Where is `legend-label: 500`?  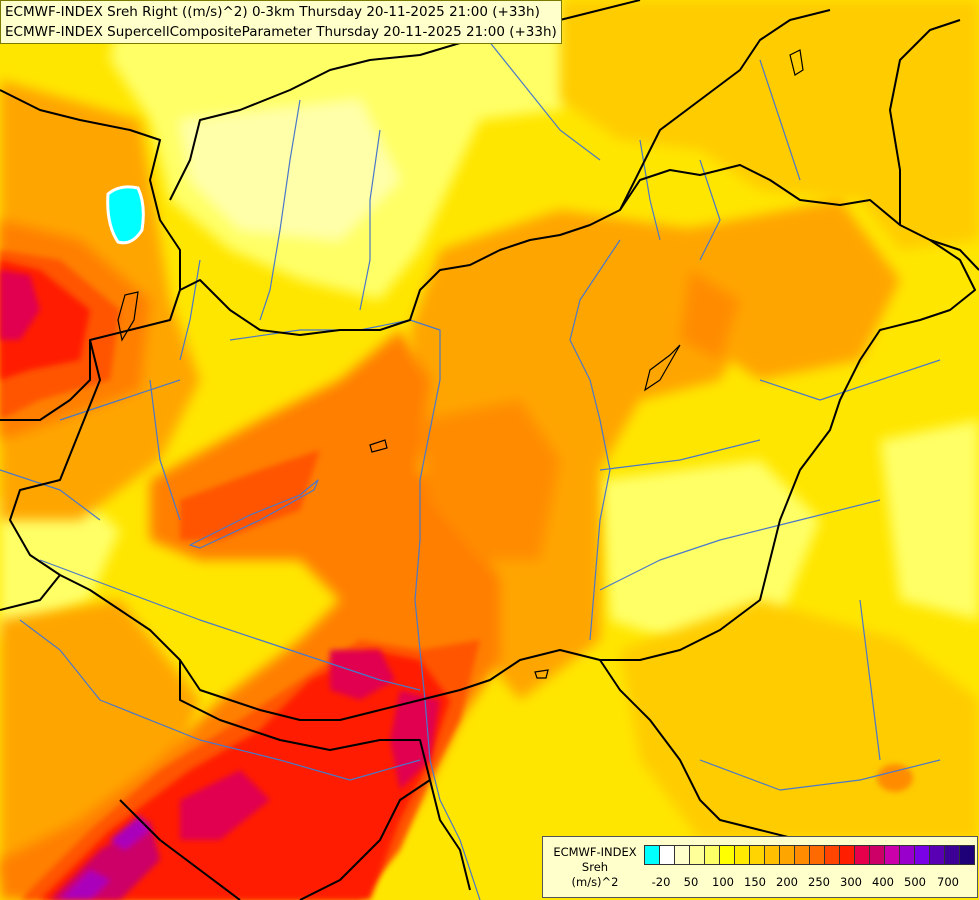 legend-label: 500 is located at coordinates (915, 882).